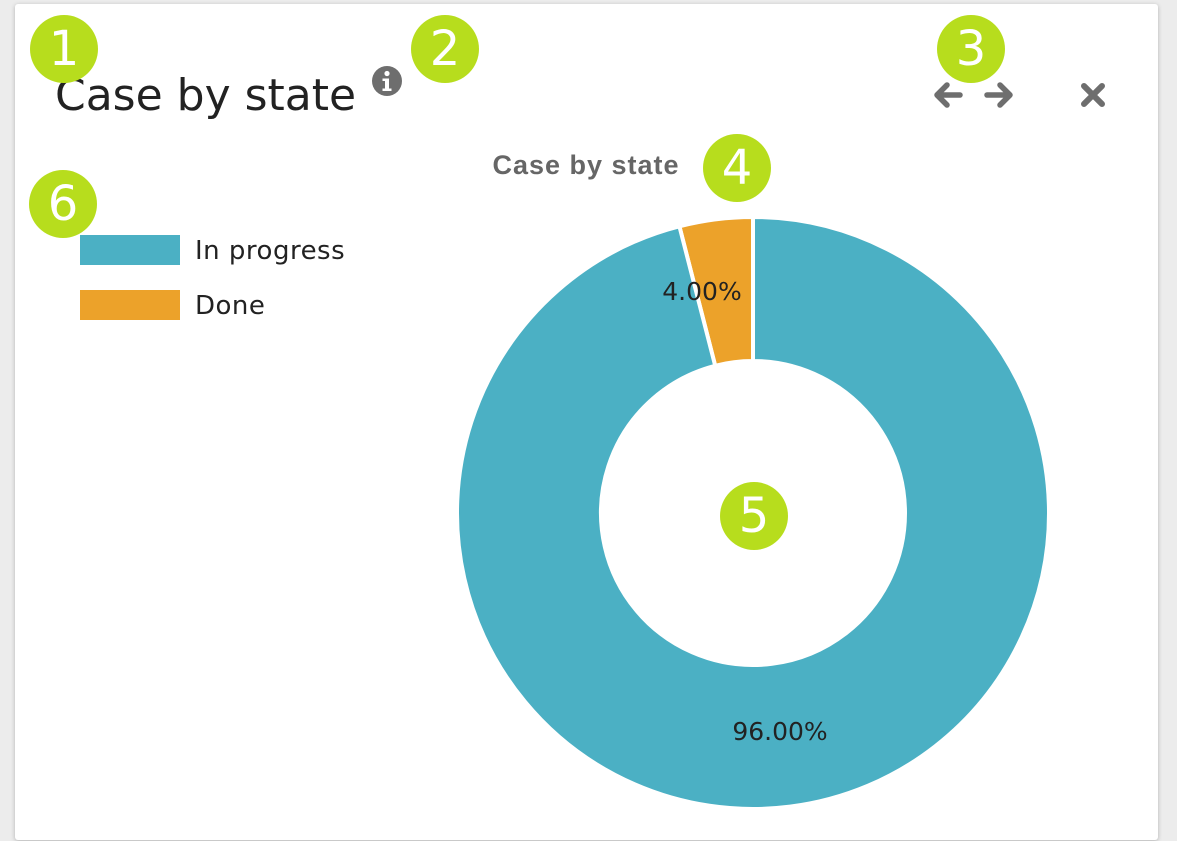 This screenshot has width=1177, height=841. What do you see at coordinates (737, 168) in the screenshot?
I see `callout-badge-4: 4` at bounding box center [737, 168].